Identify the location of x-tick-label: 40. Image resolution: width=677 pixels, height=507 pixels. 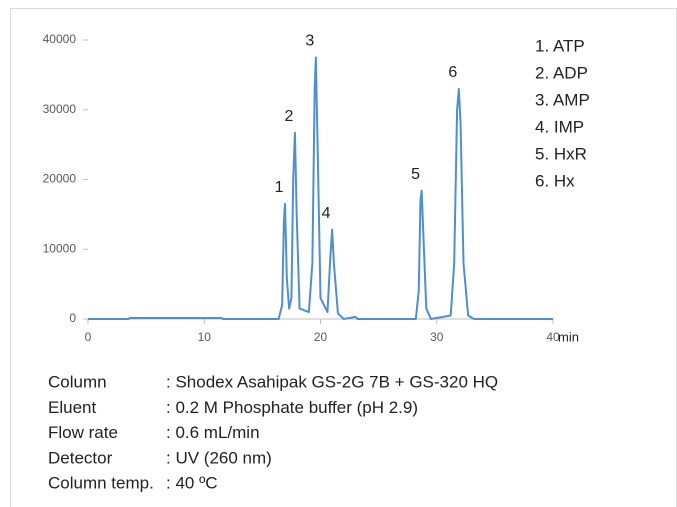
(553, 337).